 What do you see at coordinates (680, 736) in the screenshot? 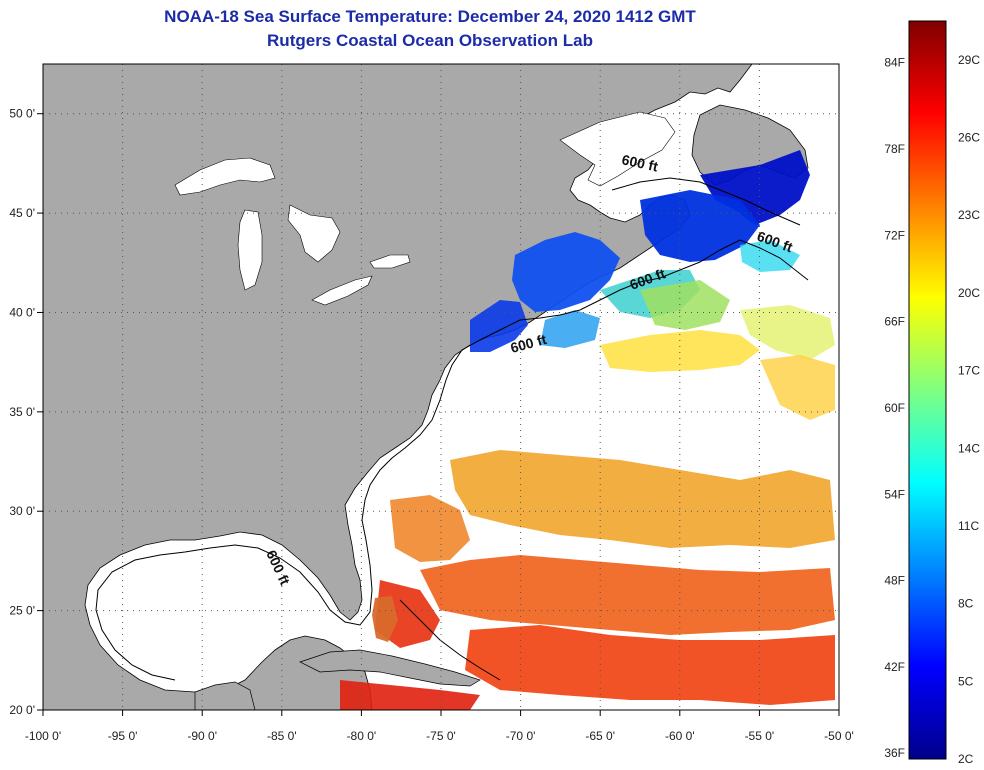
I see `lon-tick-label: -60 0'` at bounding box center [680, 736].